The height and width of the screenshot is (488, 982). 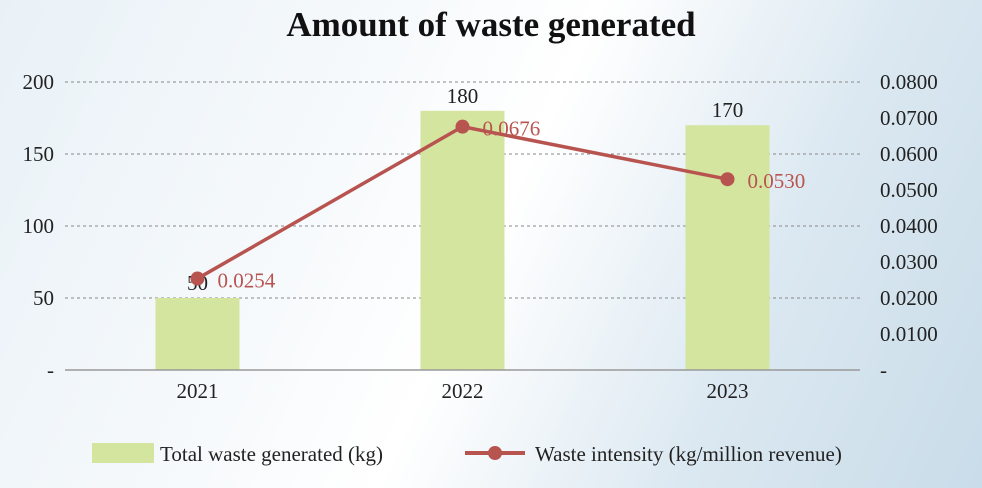 What do you see at coordinates (909, 226) in the screenshot?
I see `right-tick-label: 0.0400` at bounding box center [909, 226].